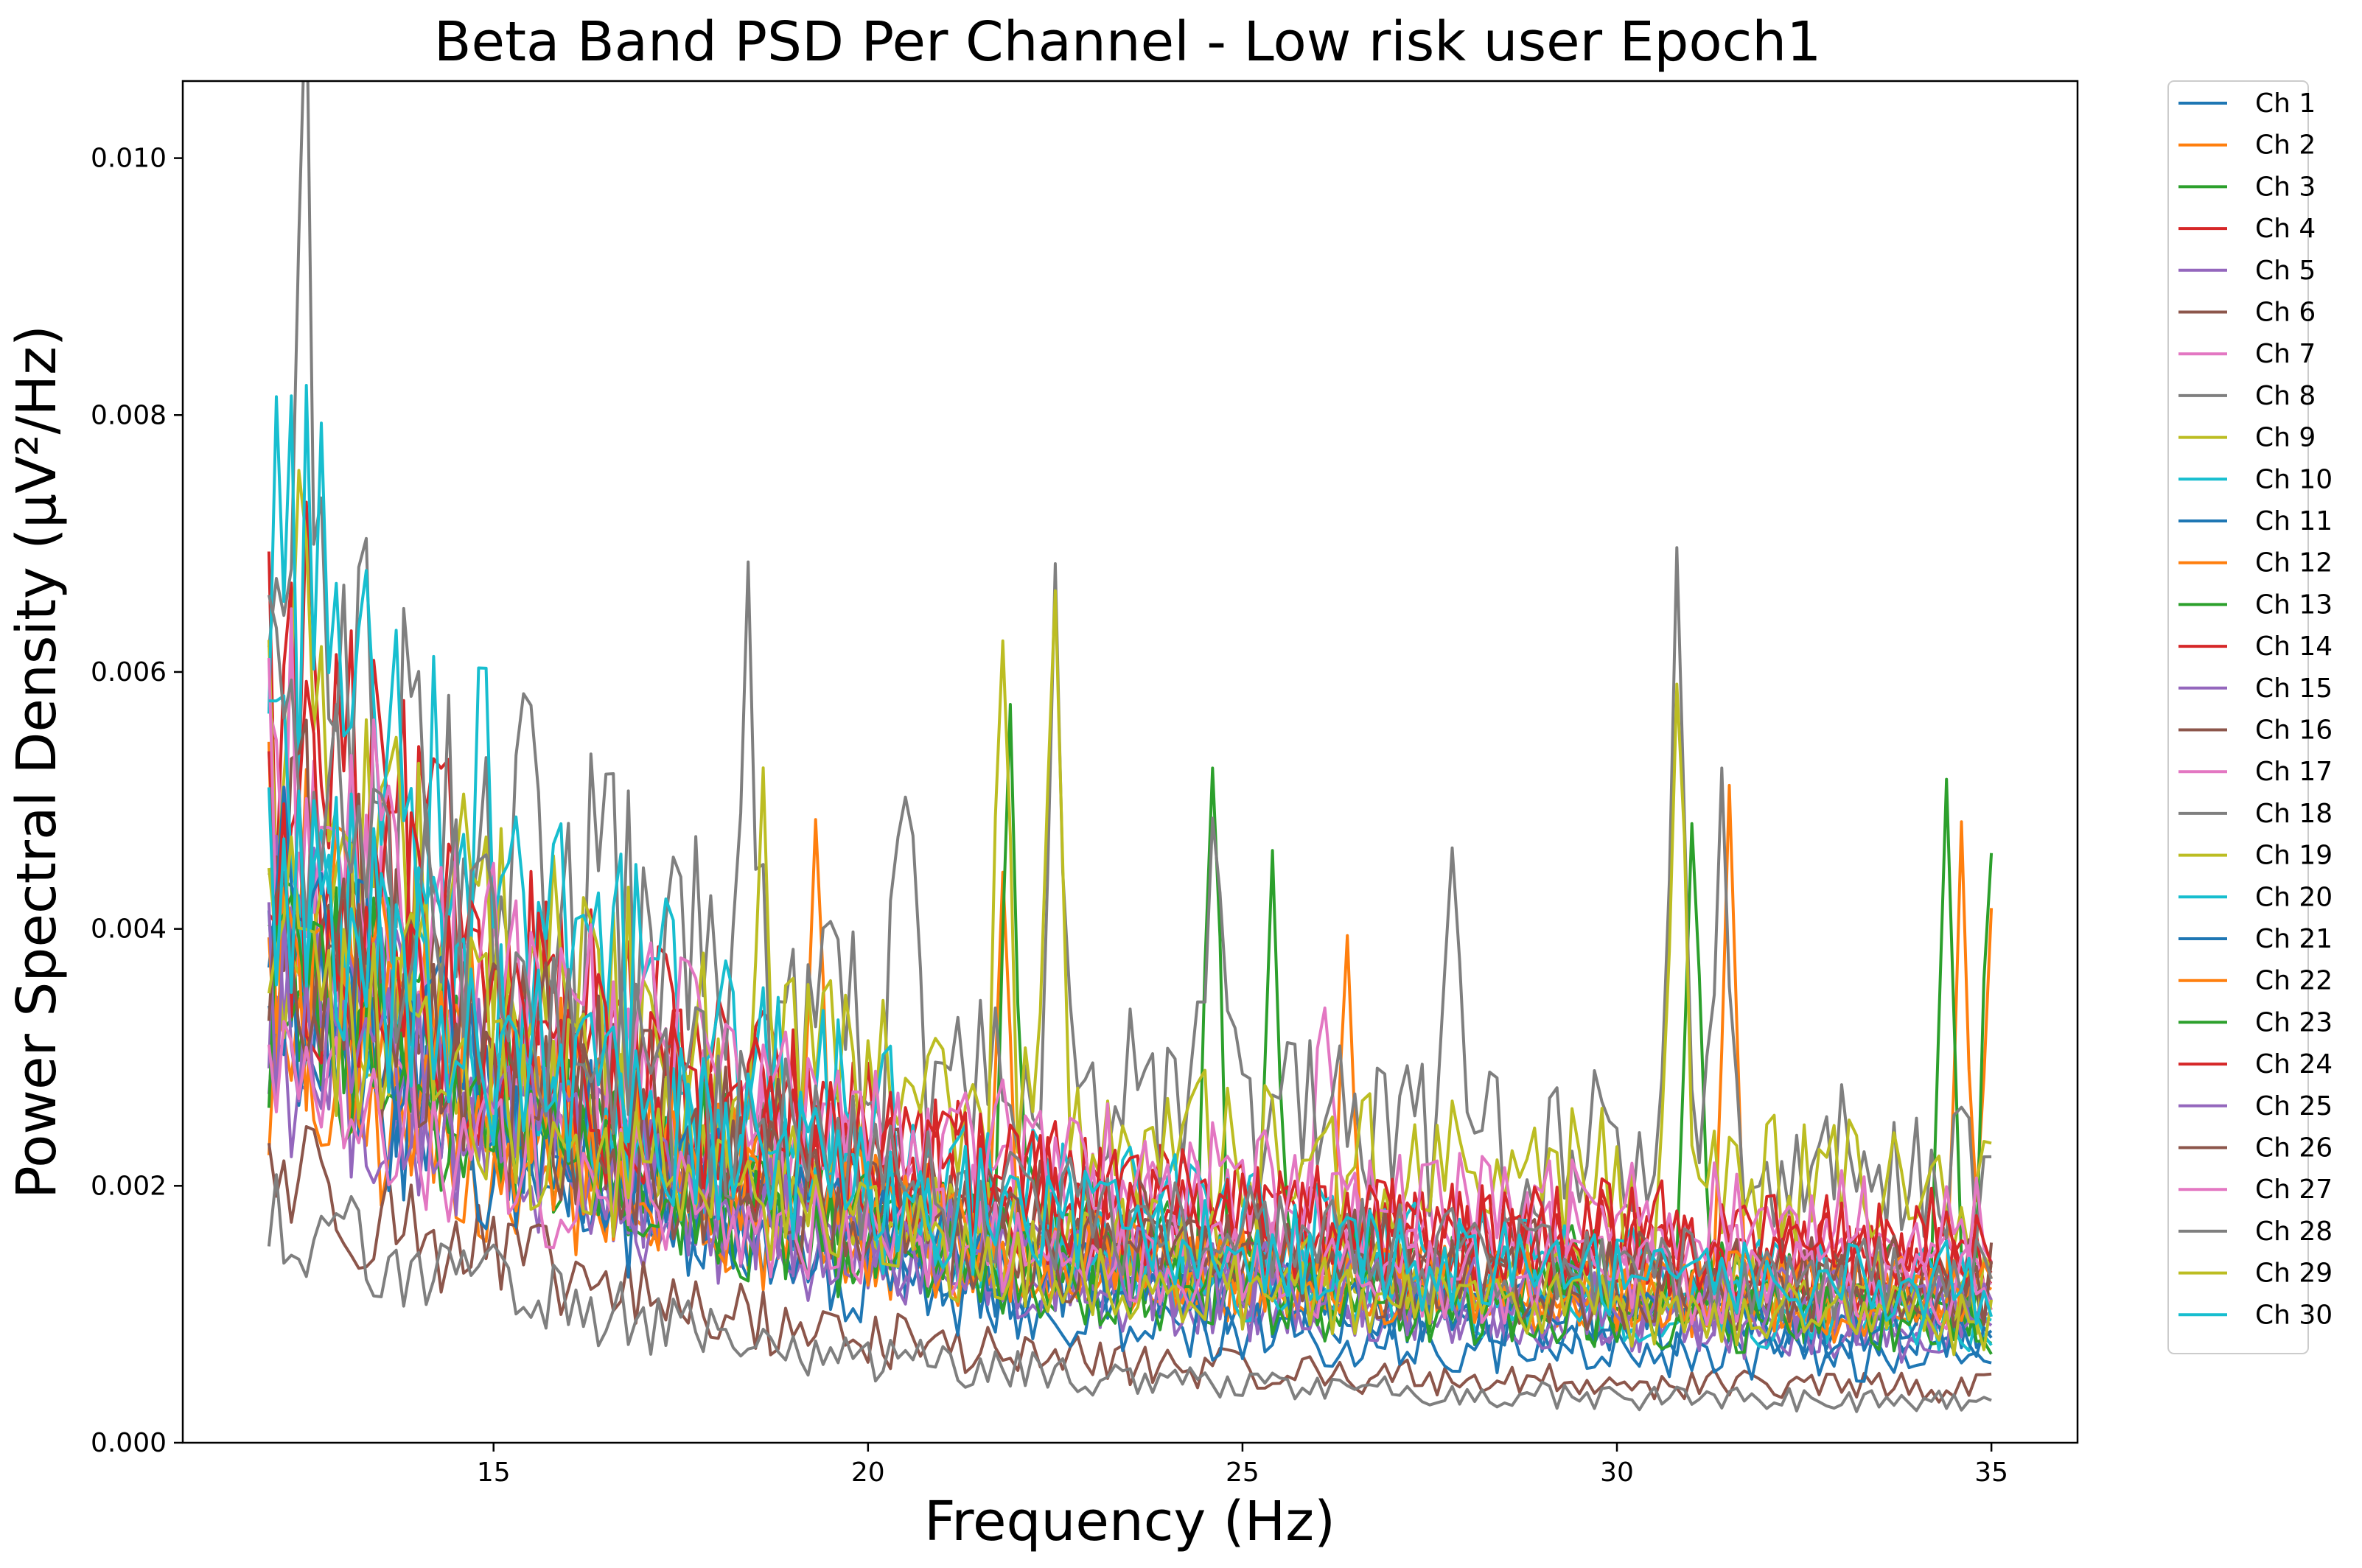  Describe the element at coordinates (2285, 187) in the screenshot. I see `legend-label: Ch 3` at that location.